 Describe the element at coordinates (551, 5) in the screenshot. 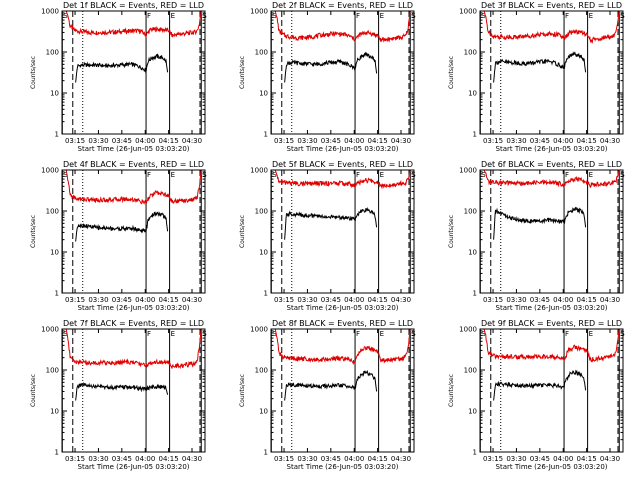

I see `panel-title: Det 3f BLACK = Events, RED = LLD` at that location.